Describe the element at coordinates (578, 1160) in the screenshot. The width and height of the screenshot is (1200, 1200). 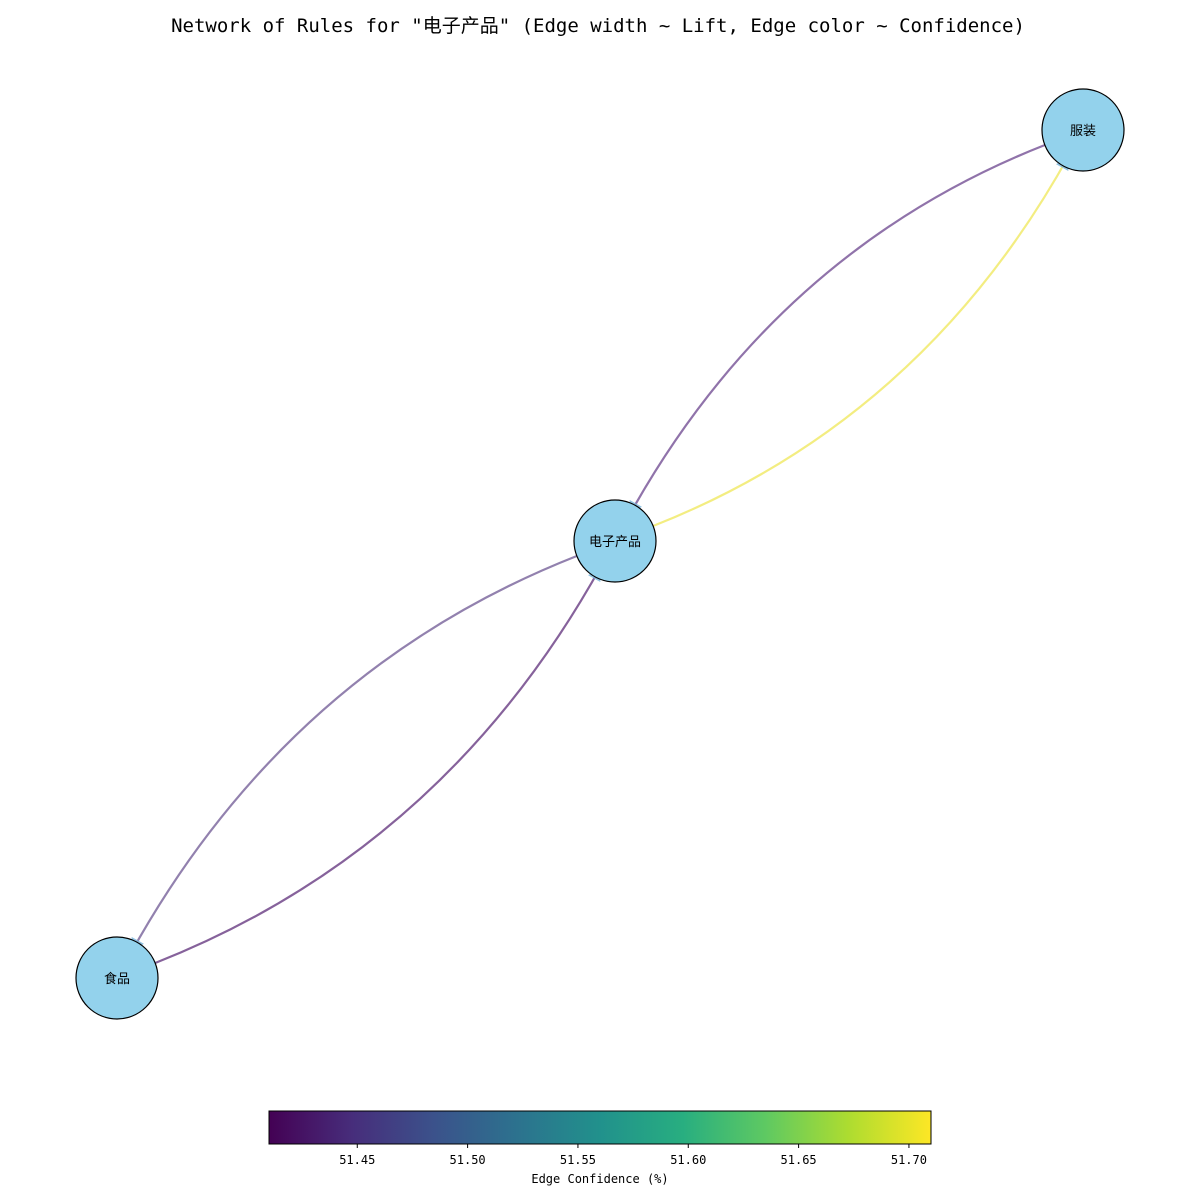
I see `colorbar-tick-label: 51.55` at that location.